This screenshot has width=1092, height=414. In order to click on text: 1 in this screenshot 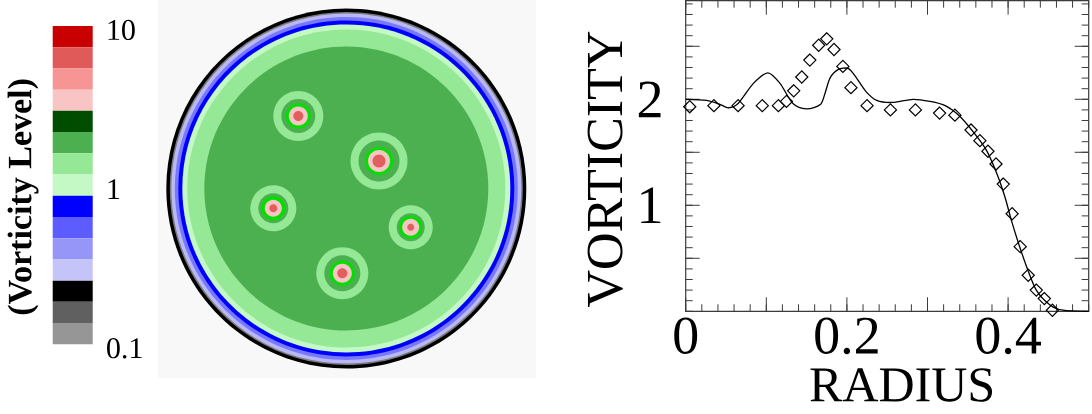, I will do `click(114, 189)`.